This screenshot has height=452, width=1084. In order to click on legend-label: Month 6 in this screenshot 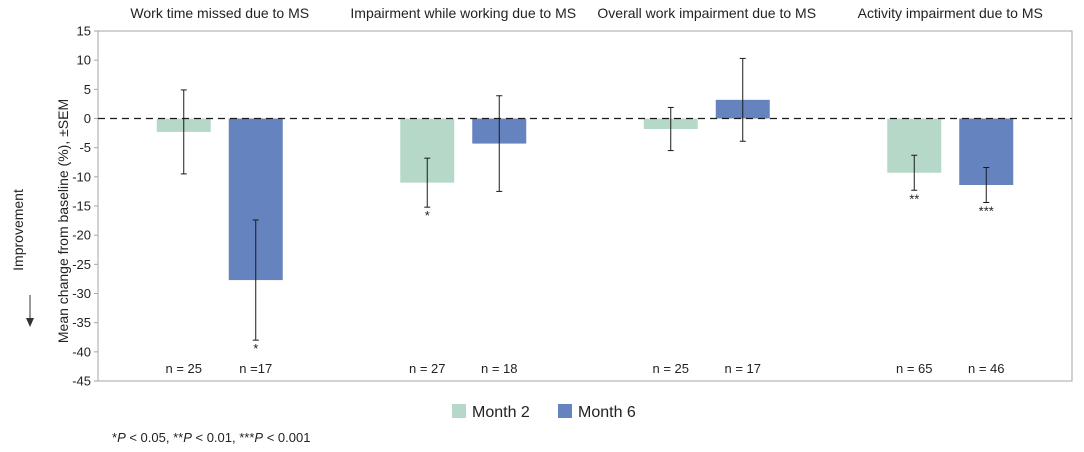, I will do `click(607, 412)`.